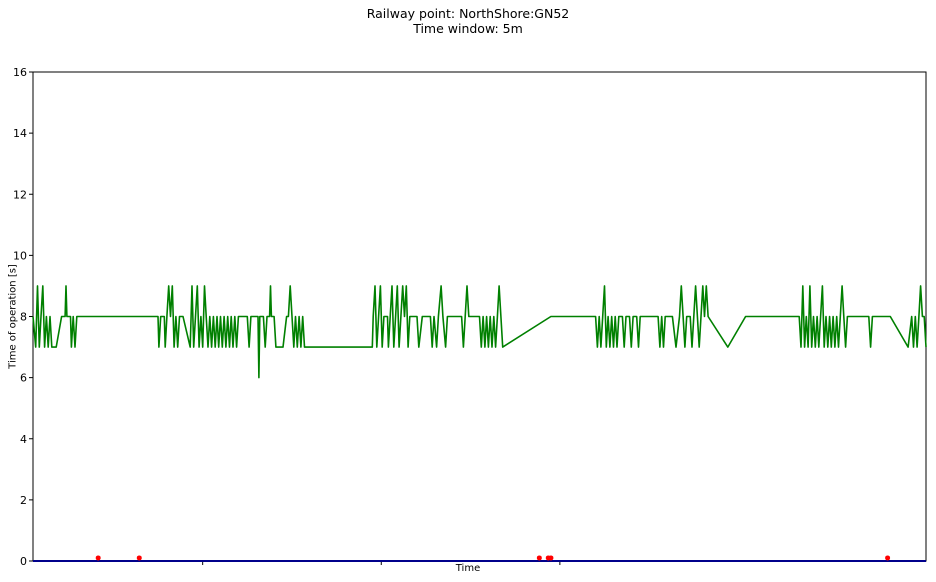 This screenshot has width=936, height=582. Describe the element at coordinates (13, 316) in the screenshot. I see `y-axis-label: Time of operation [s]` at that location.